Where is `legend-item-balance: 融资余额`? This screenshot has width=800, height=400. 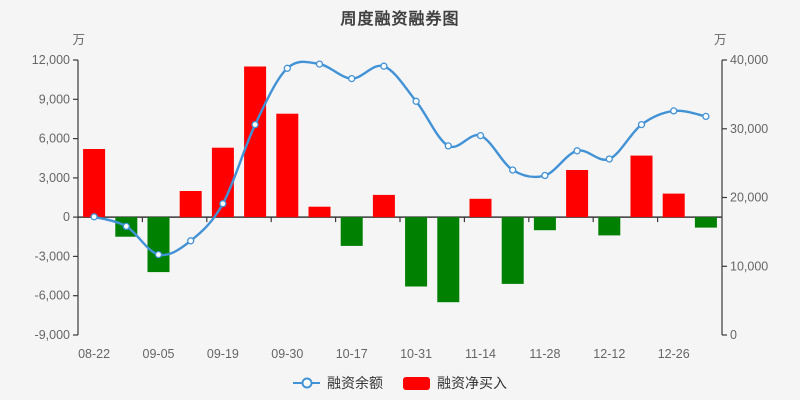 legend-item-balance: 融资余额 is located at coordinates (338, 383).